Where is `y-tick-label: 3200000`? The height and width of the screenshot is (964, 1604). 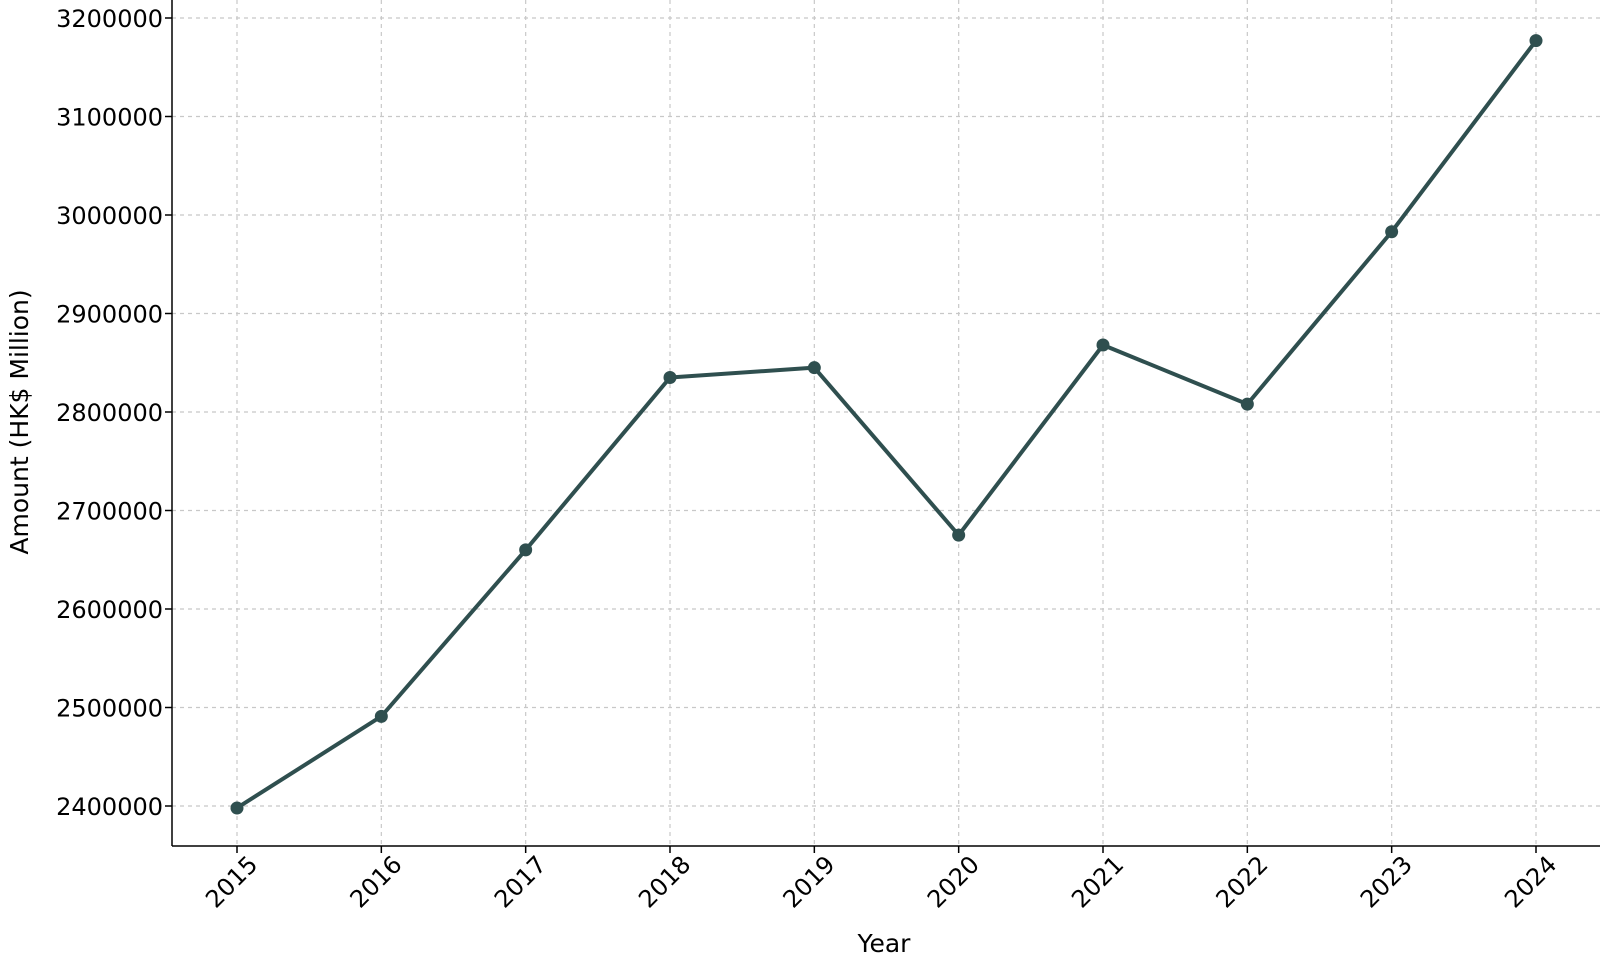 y-tick-label: 3200000 is located at coordinates (109, 19).